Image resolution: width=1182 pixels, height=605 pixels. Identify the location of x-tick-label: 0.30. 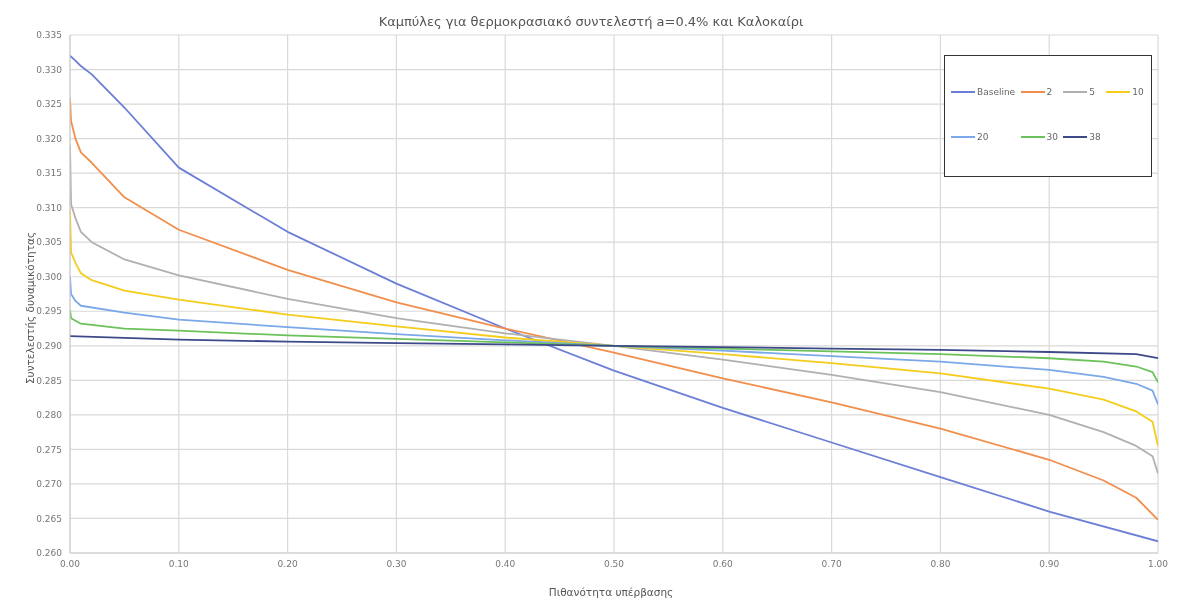
(396, 564).